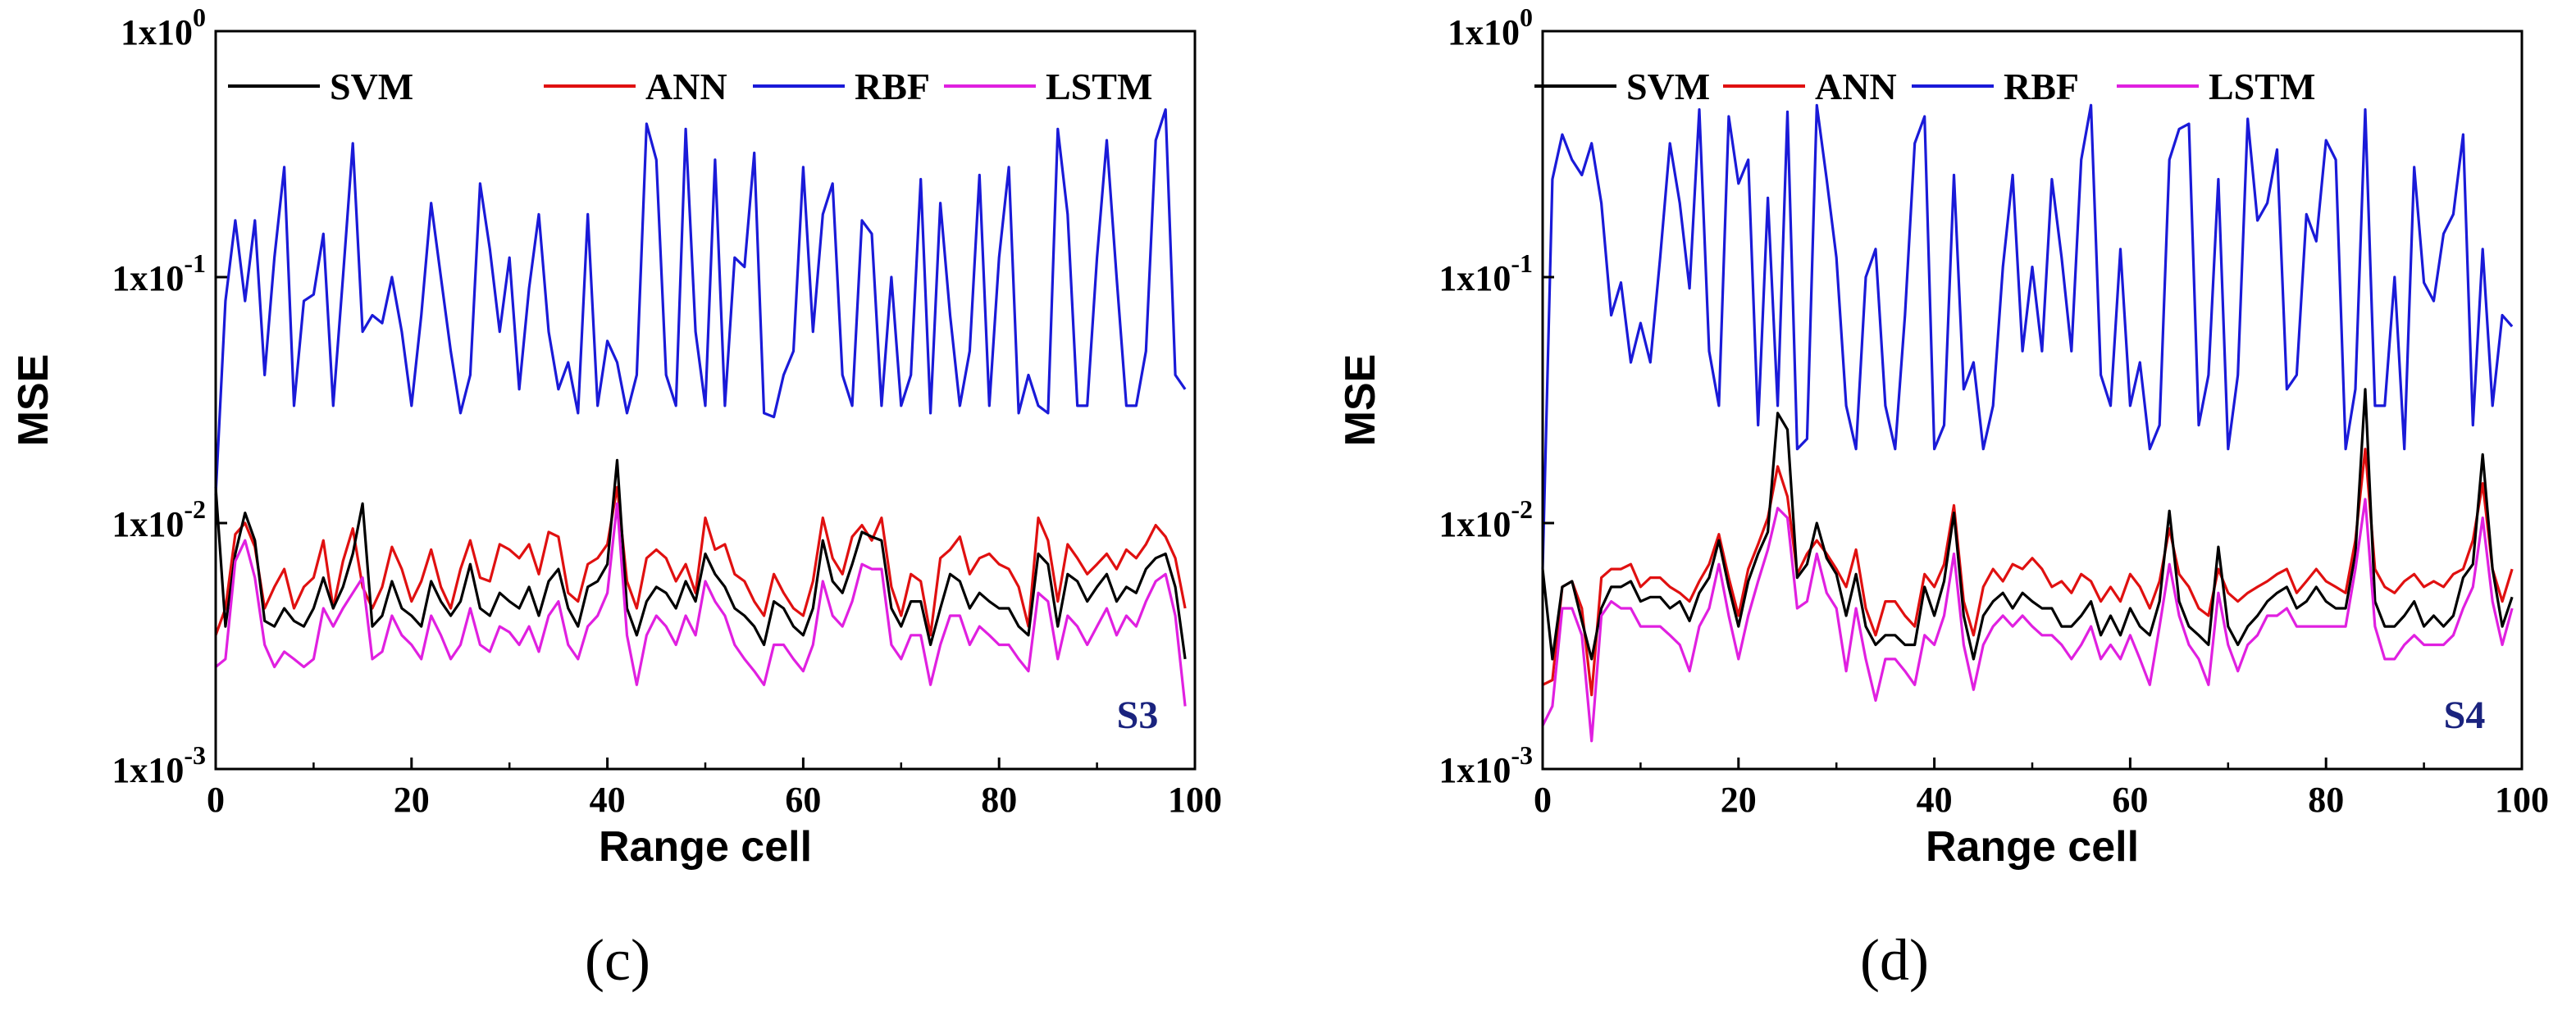 The image size is (2576, 1033). What do you see at coordinates (412, 800) in the screenshot?
I see `chart-c-xtick-label: 20` at bounding box center [412, 800].